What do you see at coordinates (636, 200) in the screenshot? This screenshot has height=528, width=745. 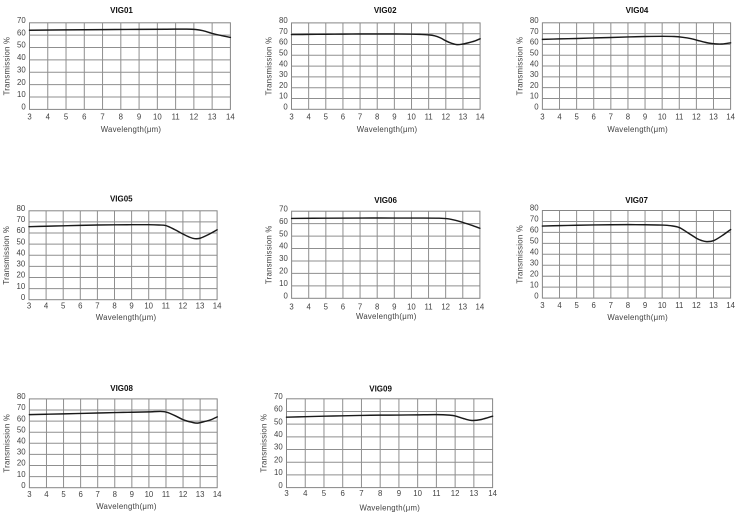 I see `svg-text: VIG07` at bounding box center [636, 200].